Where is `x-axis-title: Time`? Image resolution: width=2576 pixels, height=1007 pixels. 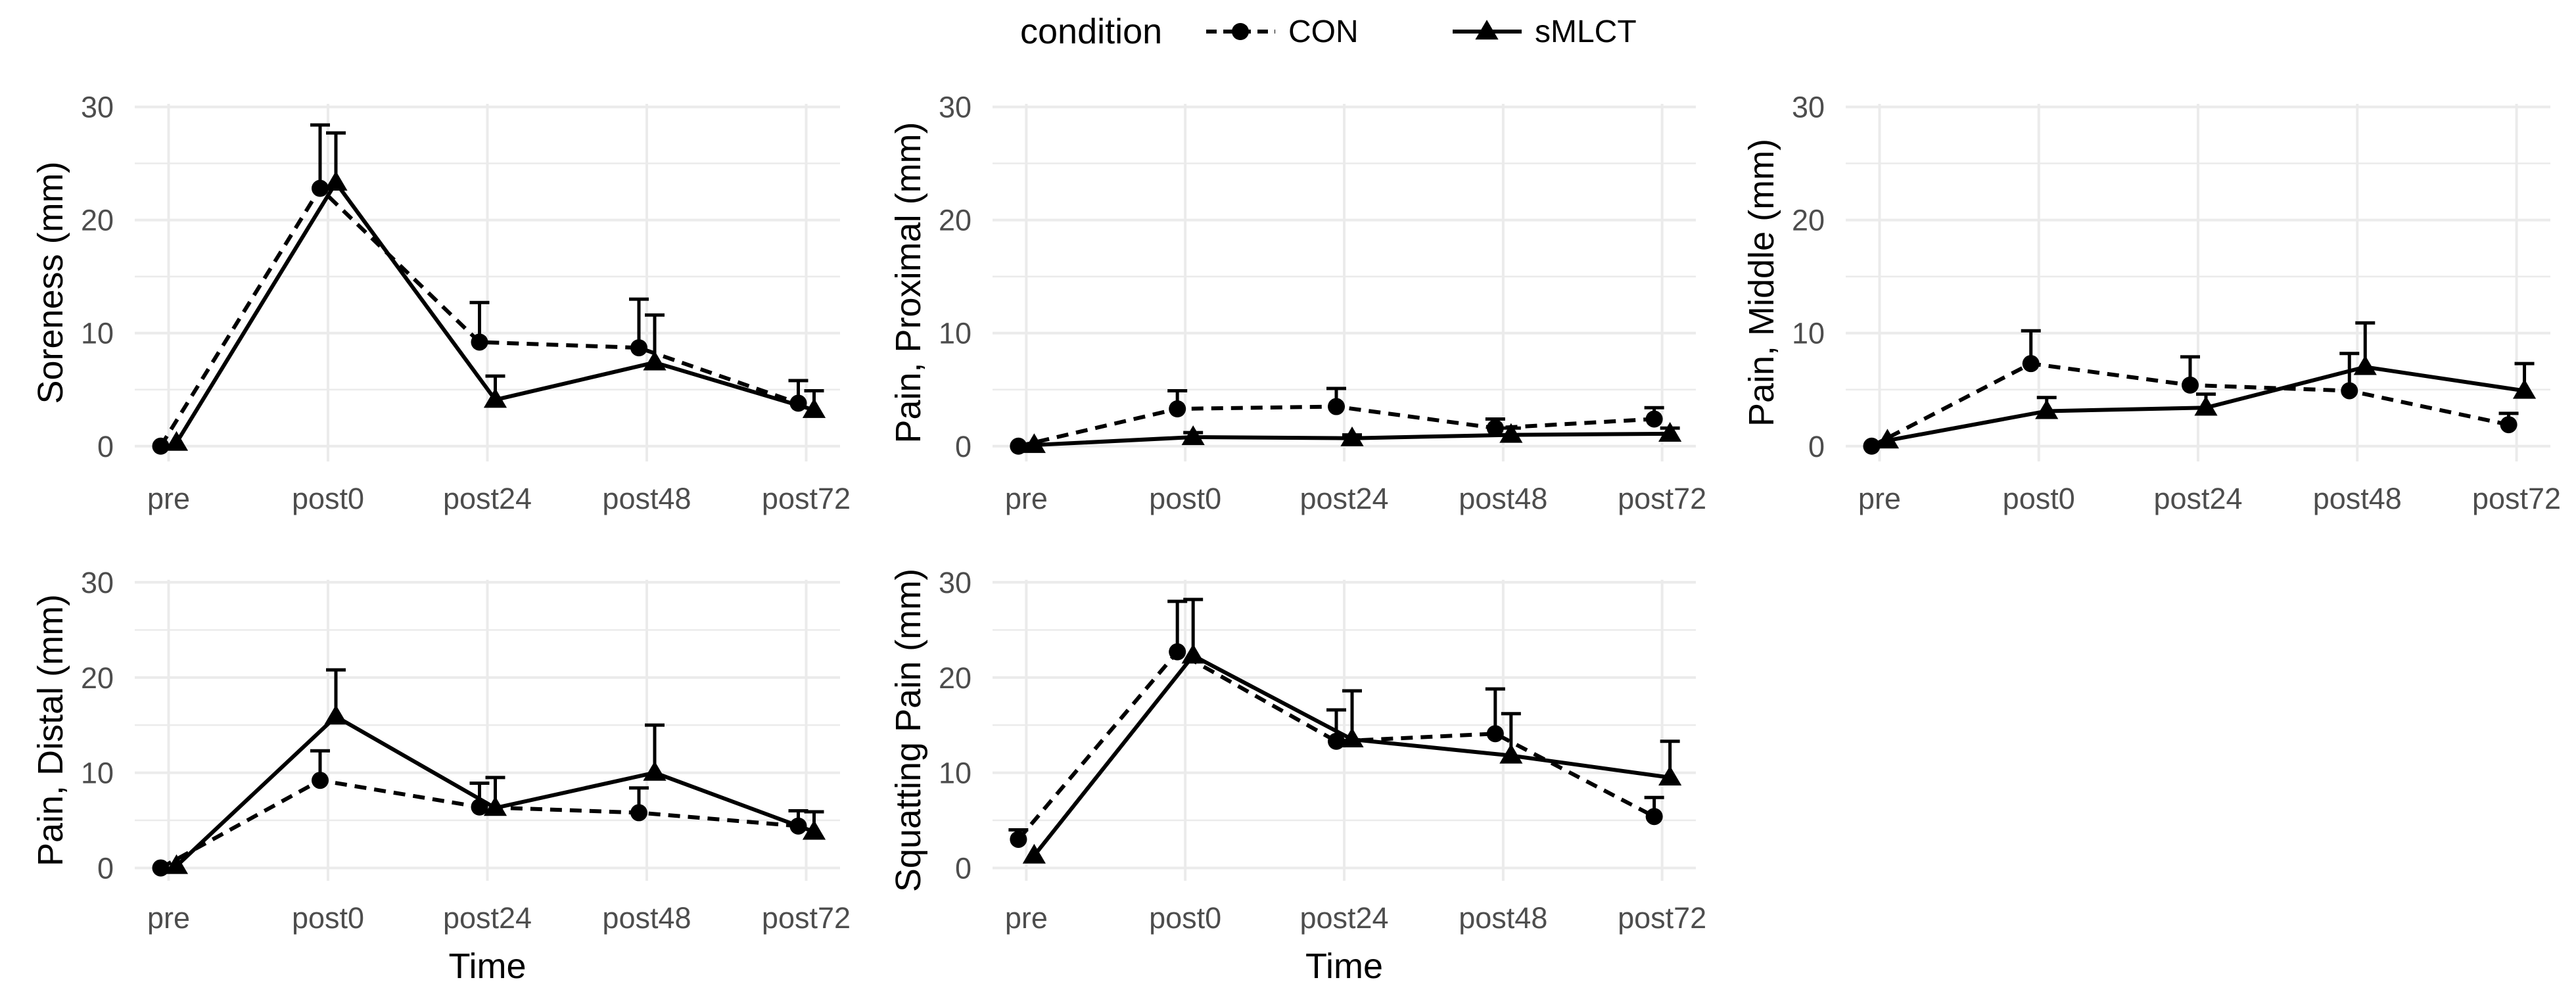 x-axis-title: Time is located at coordinates (1344, 967).